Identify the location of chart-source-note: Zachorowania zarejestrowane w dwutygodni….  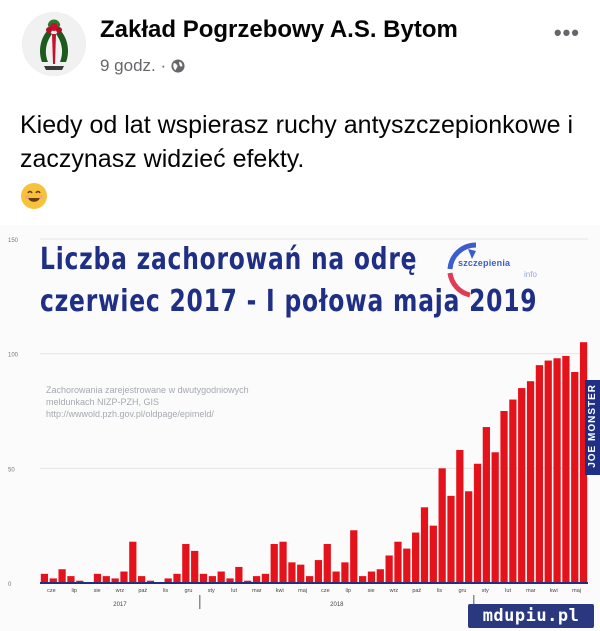
(147, 402).